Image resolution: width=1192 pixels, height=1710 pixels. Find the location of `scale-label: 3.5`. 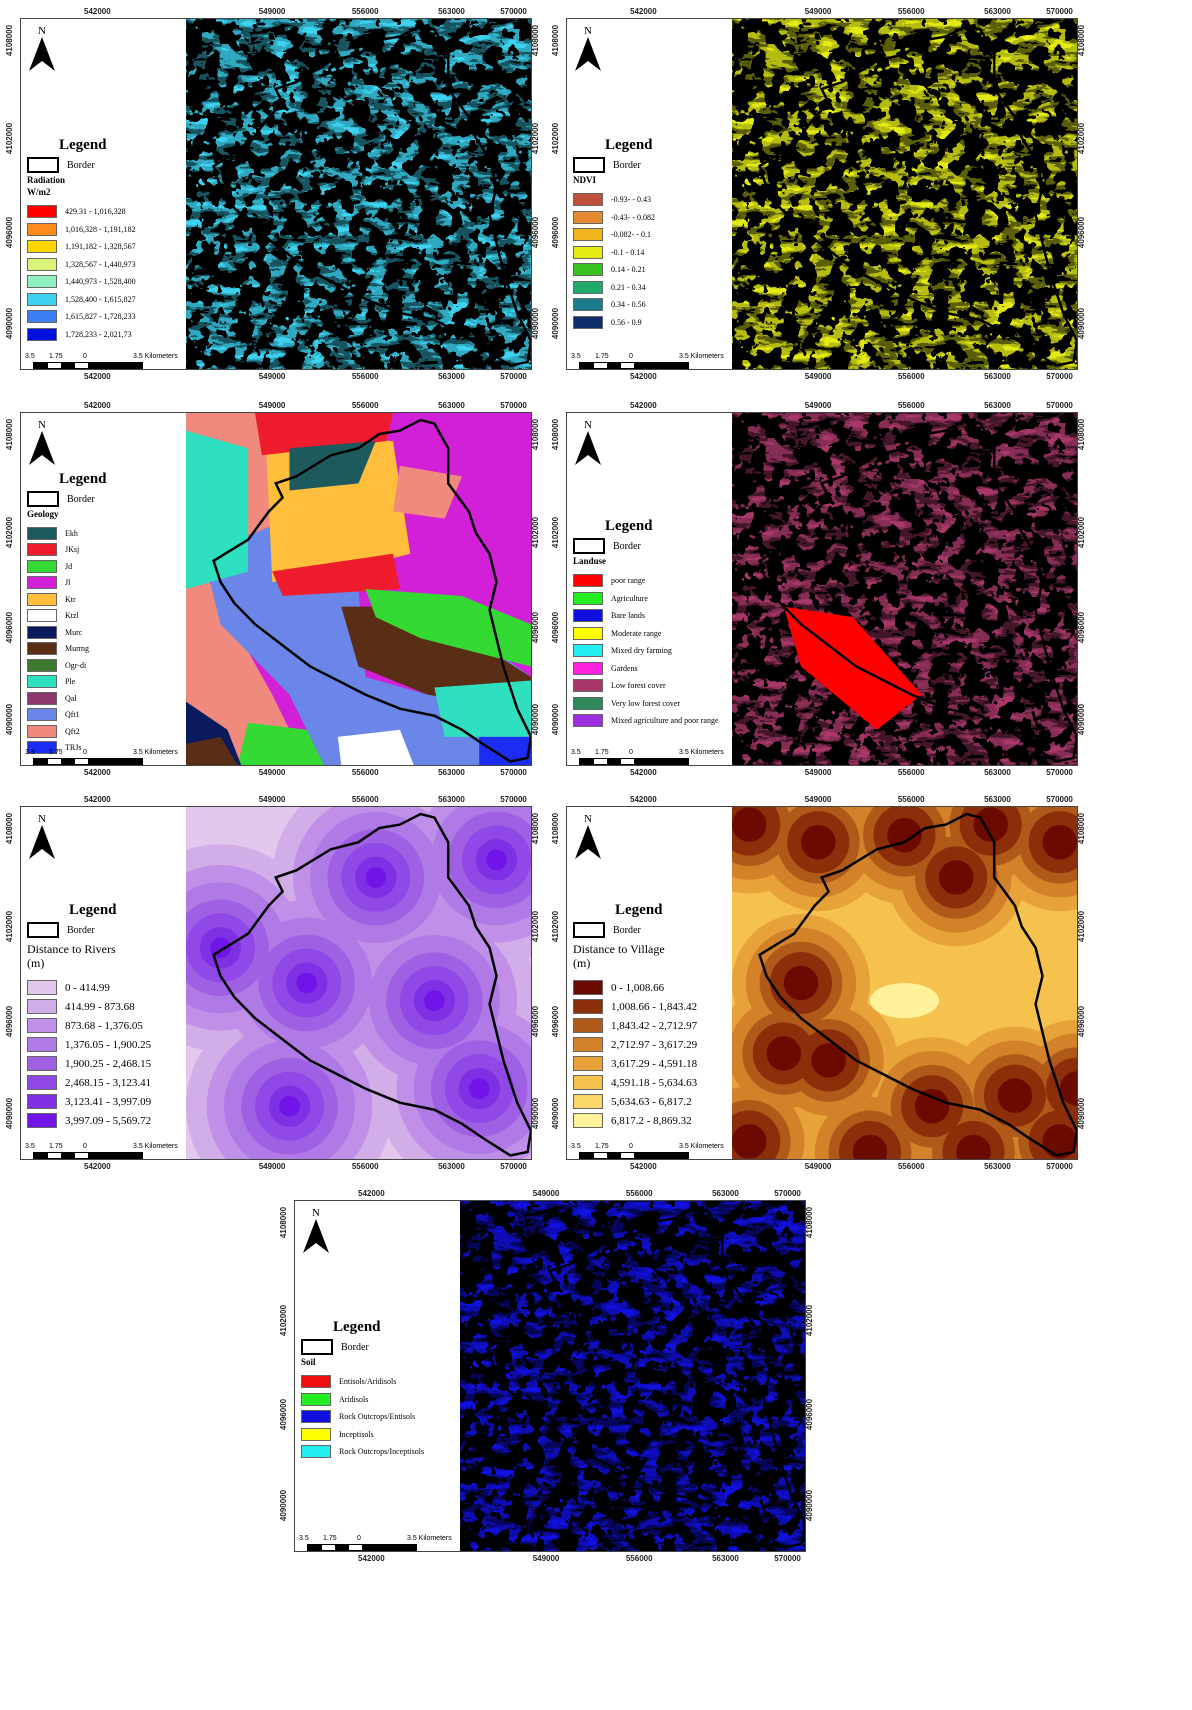

scale-label: 3.5 is located at coordinates (576, 752).